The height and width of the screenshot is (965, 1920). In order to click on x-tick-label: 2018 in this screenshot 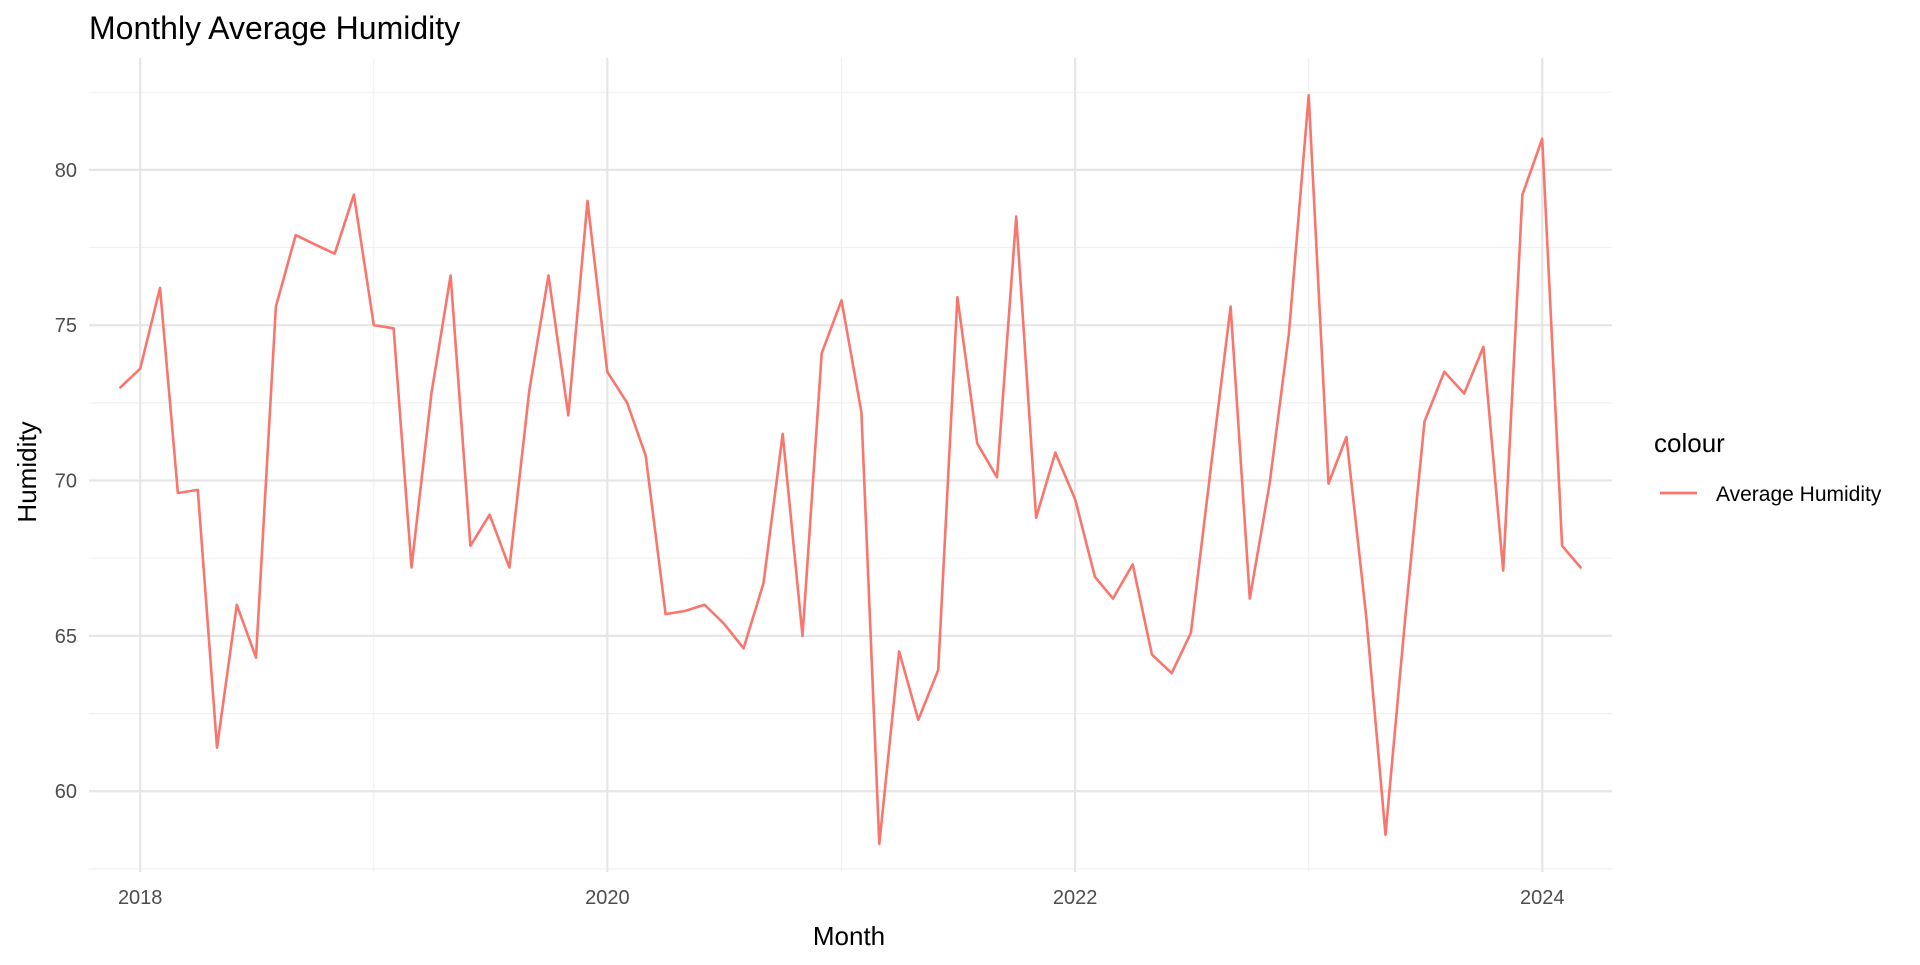, I will do `click(140, 898)`.